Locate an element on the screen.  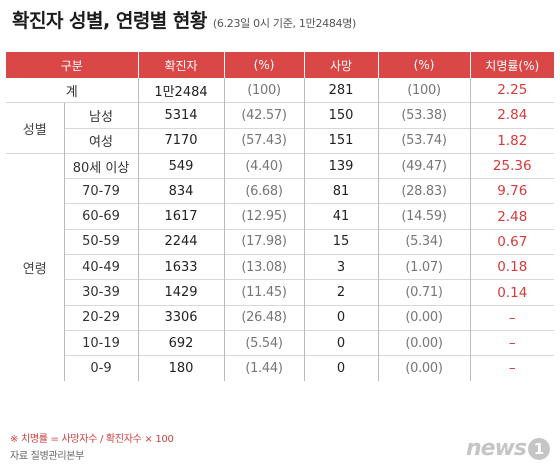
row-label: 10-19 is located at coordinates (100, 342).